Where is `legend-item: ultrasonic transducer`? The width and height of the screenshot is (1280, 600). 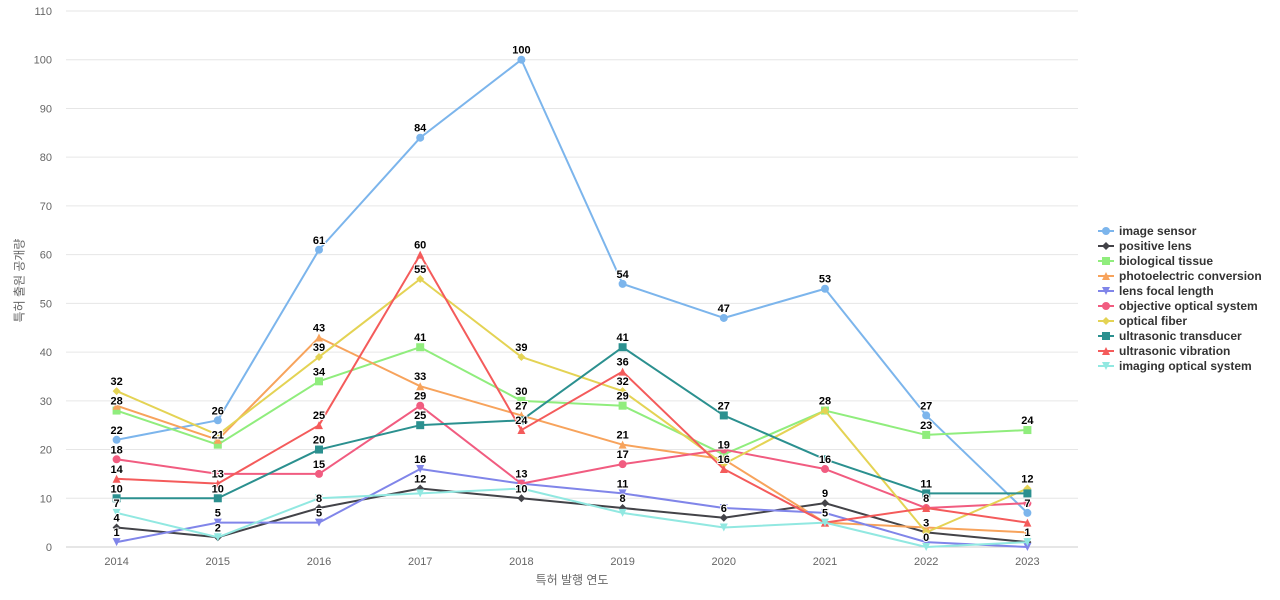 legend-item: ultrasonic transducer is located at coordinates (1180, 335).